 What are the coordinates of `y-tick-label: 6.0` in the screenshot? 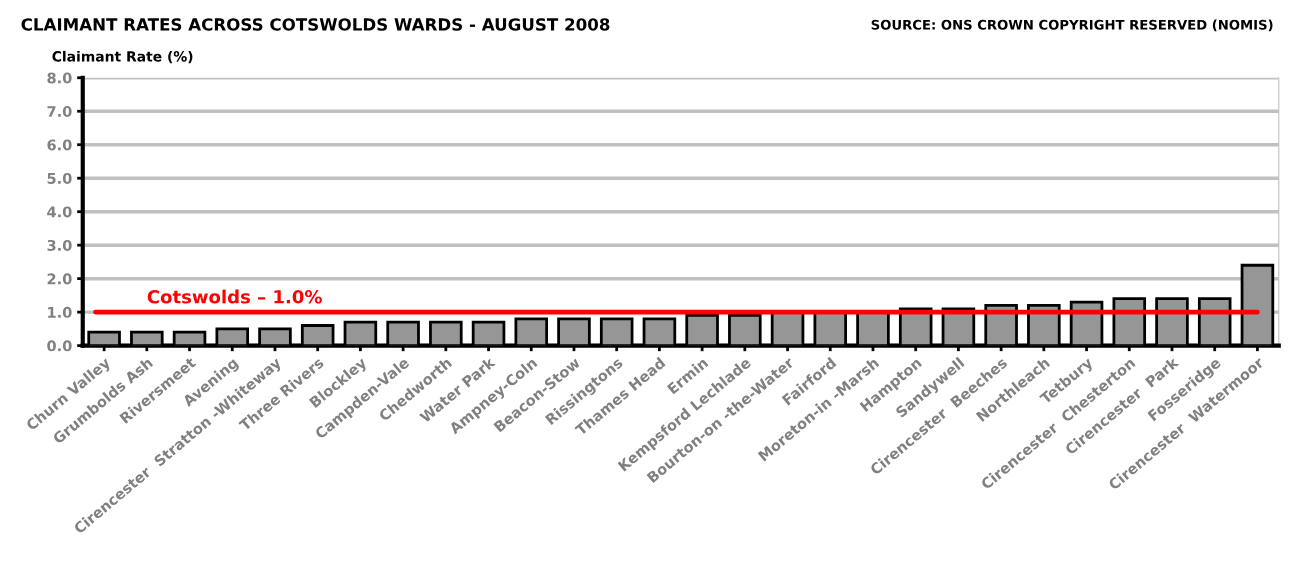 It's located at (59, 145).